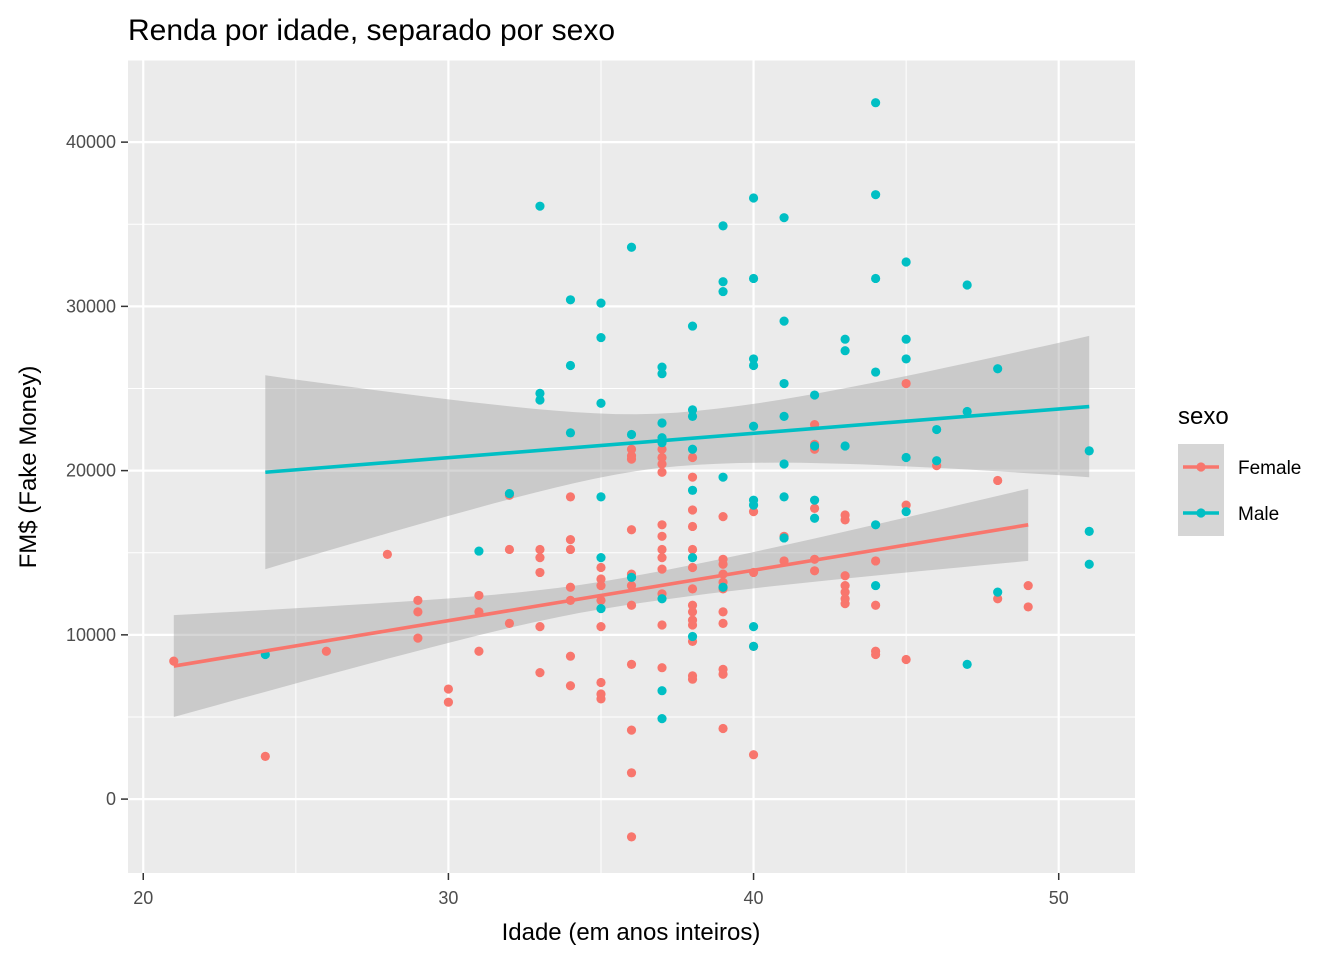 The image size is (1344, 960). What do you see at coordinates (1269, 468) in the screenshot?
I see `legend-label-female: Female` at bounding box center [1269, 468].